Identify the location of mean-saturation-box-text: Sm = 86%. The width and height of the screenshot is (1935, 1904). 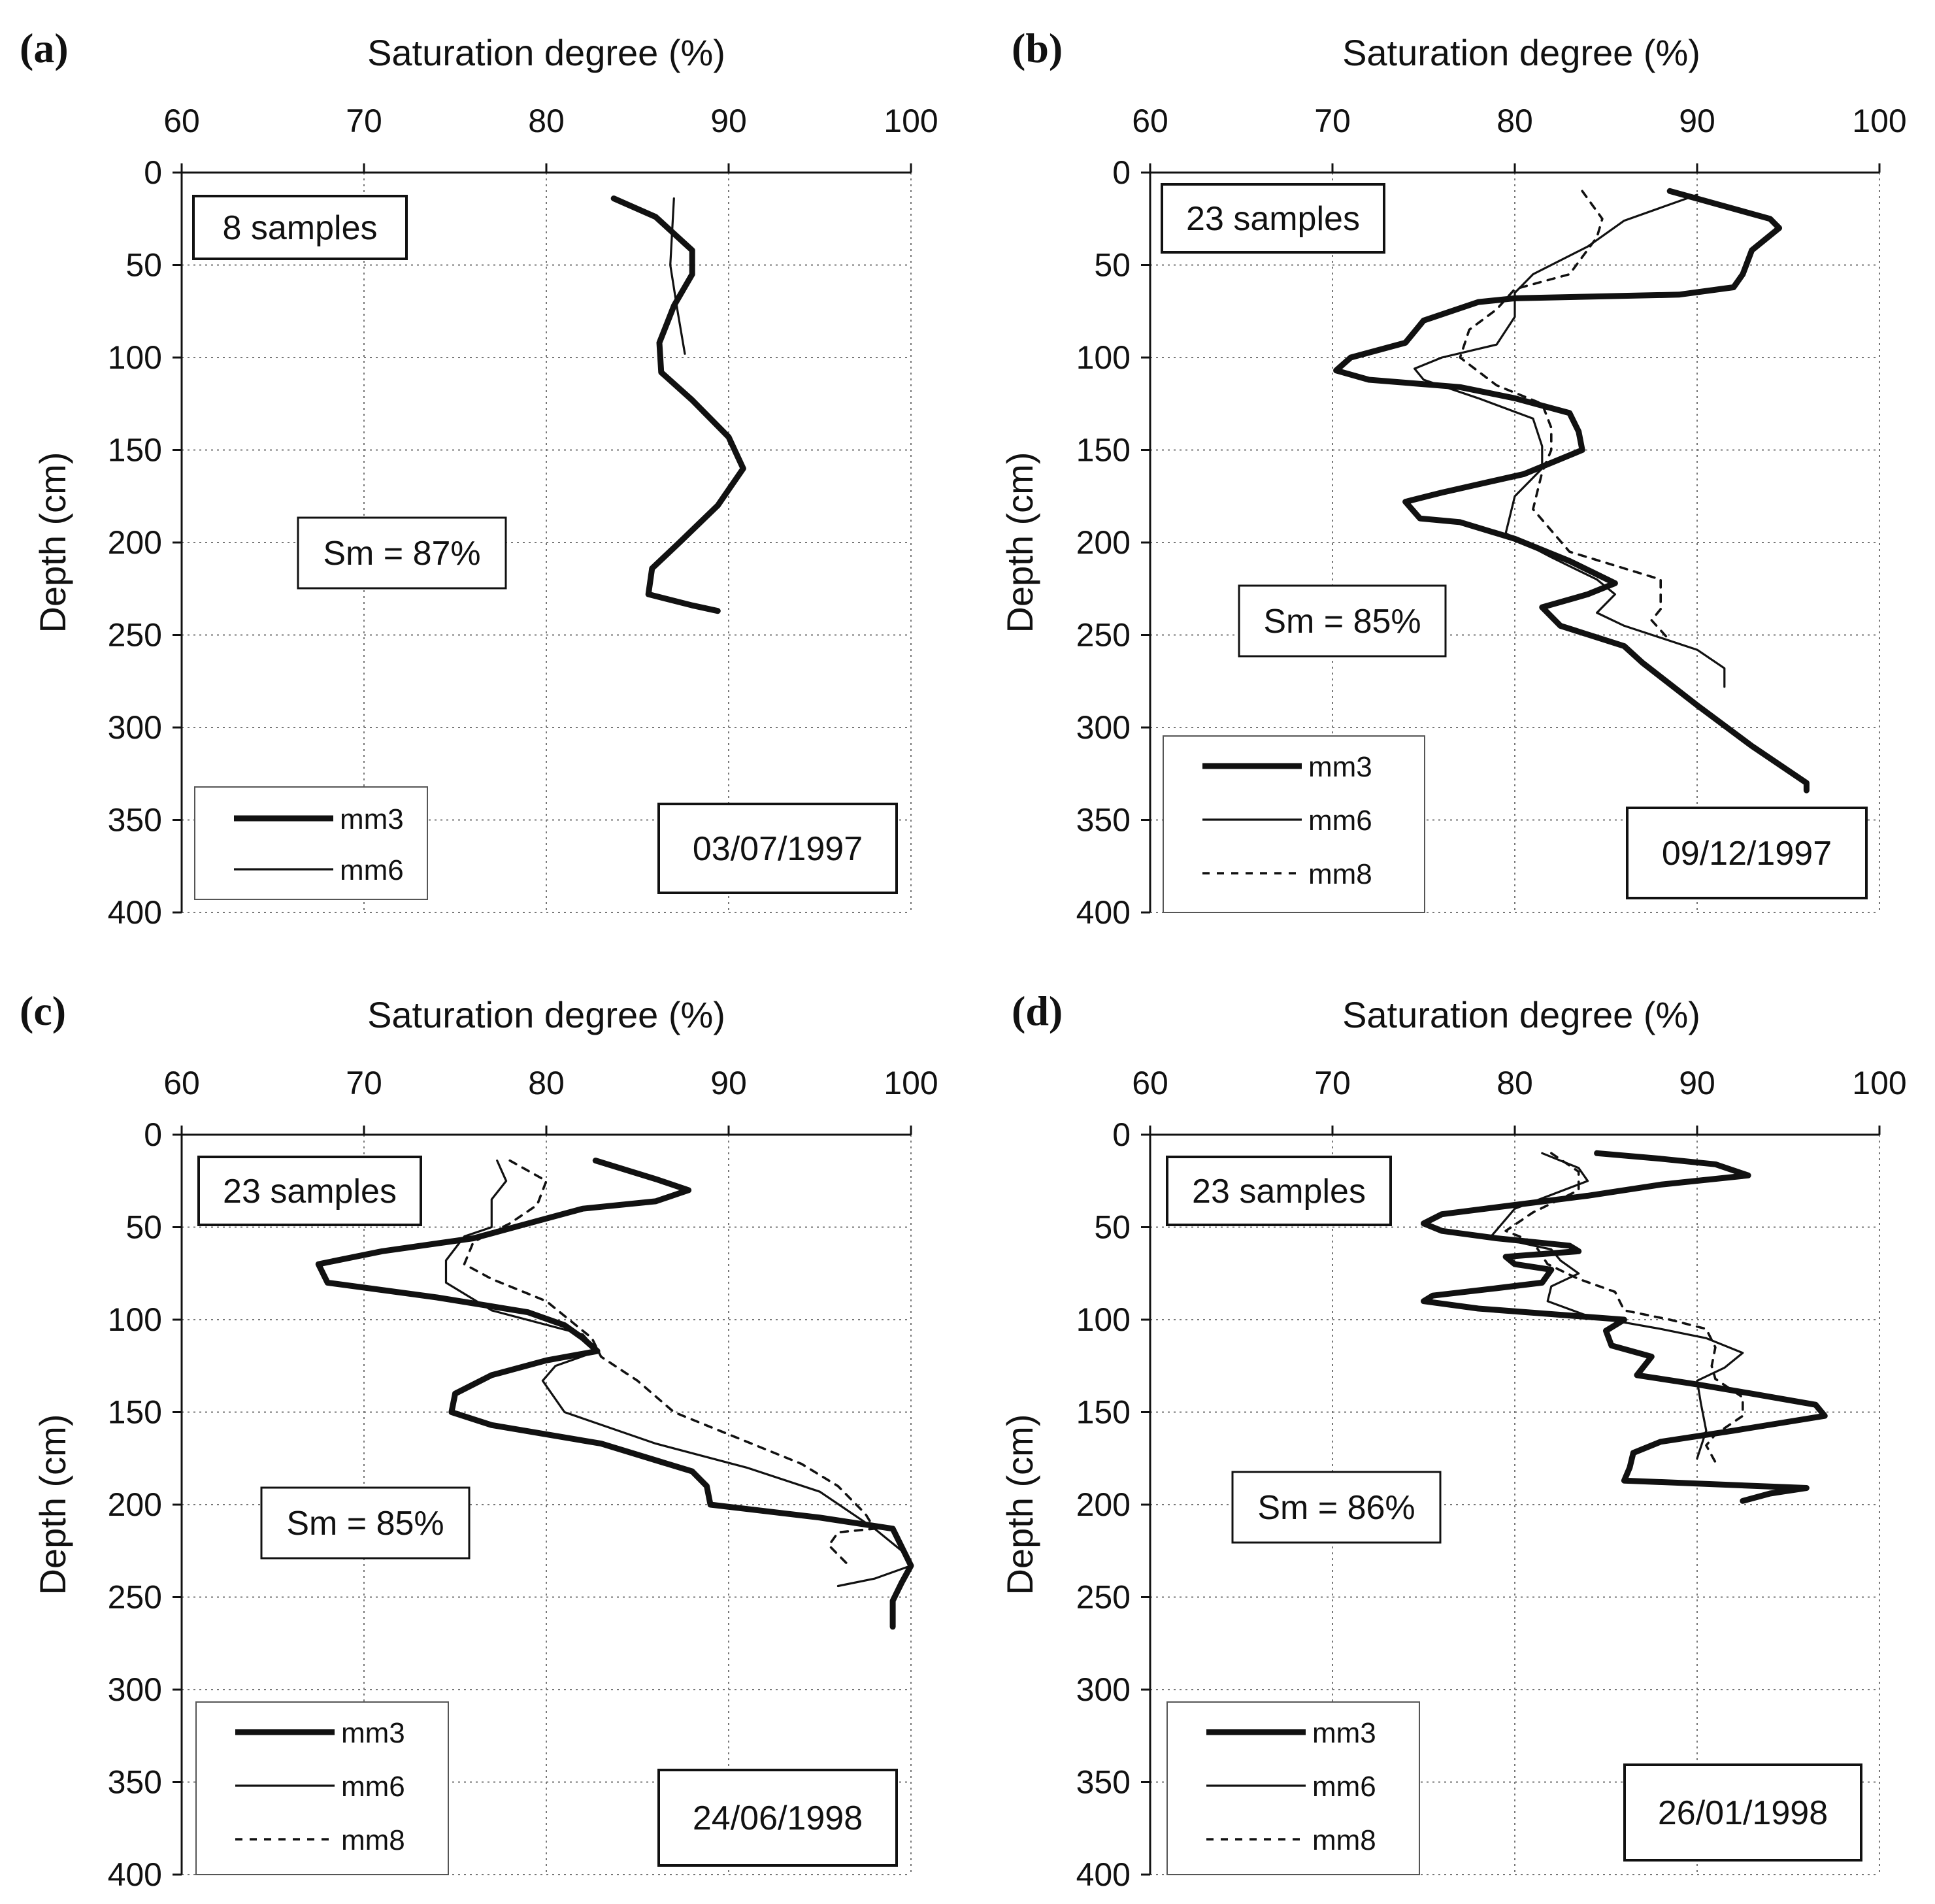
(1336, 1508).